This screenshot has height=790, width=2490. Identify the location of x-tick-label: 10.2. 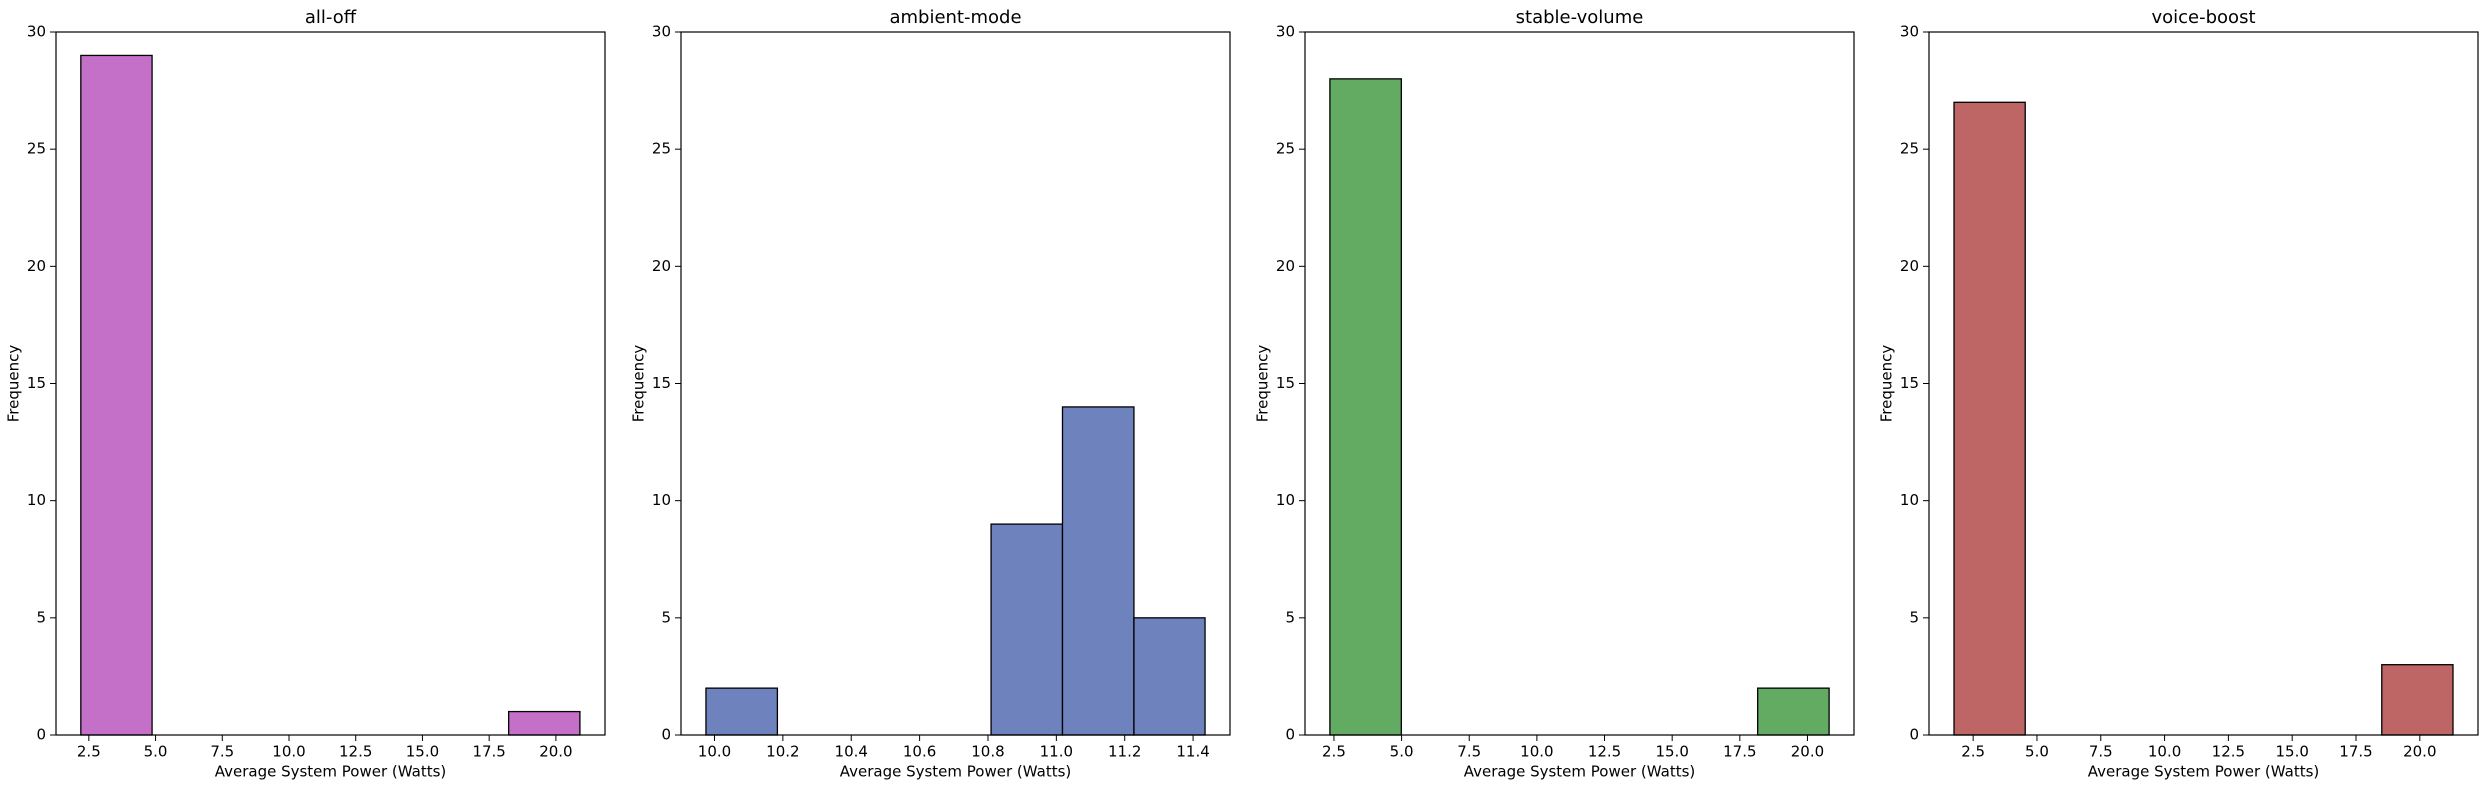
(782, 752).